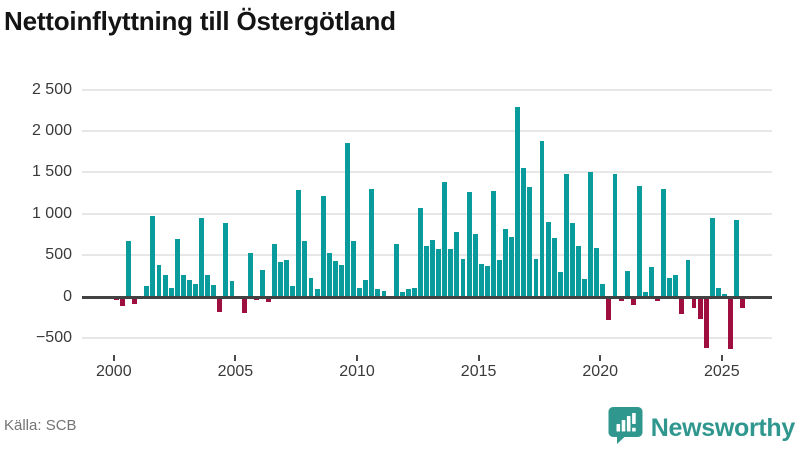 The width and height of the screenshot is (800, 450). What do you see at coordinates (40, 425) in the screenshot?
I see `source-note: Källa: SCB` at bounding box center [40, 425].